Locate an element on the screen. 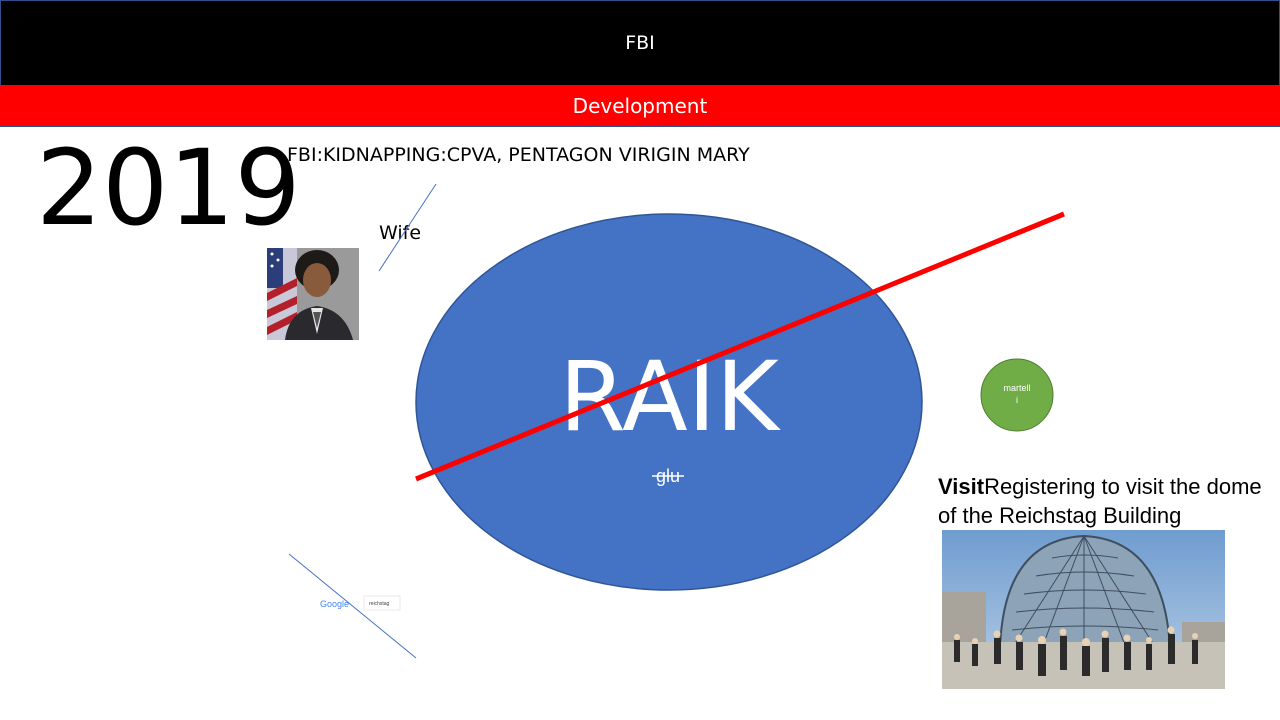 The image size is (1280, 720). header-title: FBI is located at coordinates (640, 43).